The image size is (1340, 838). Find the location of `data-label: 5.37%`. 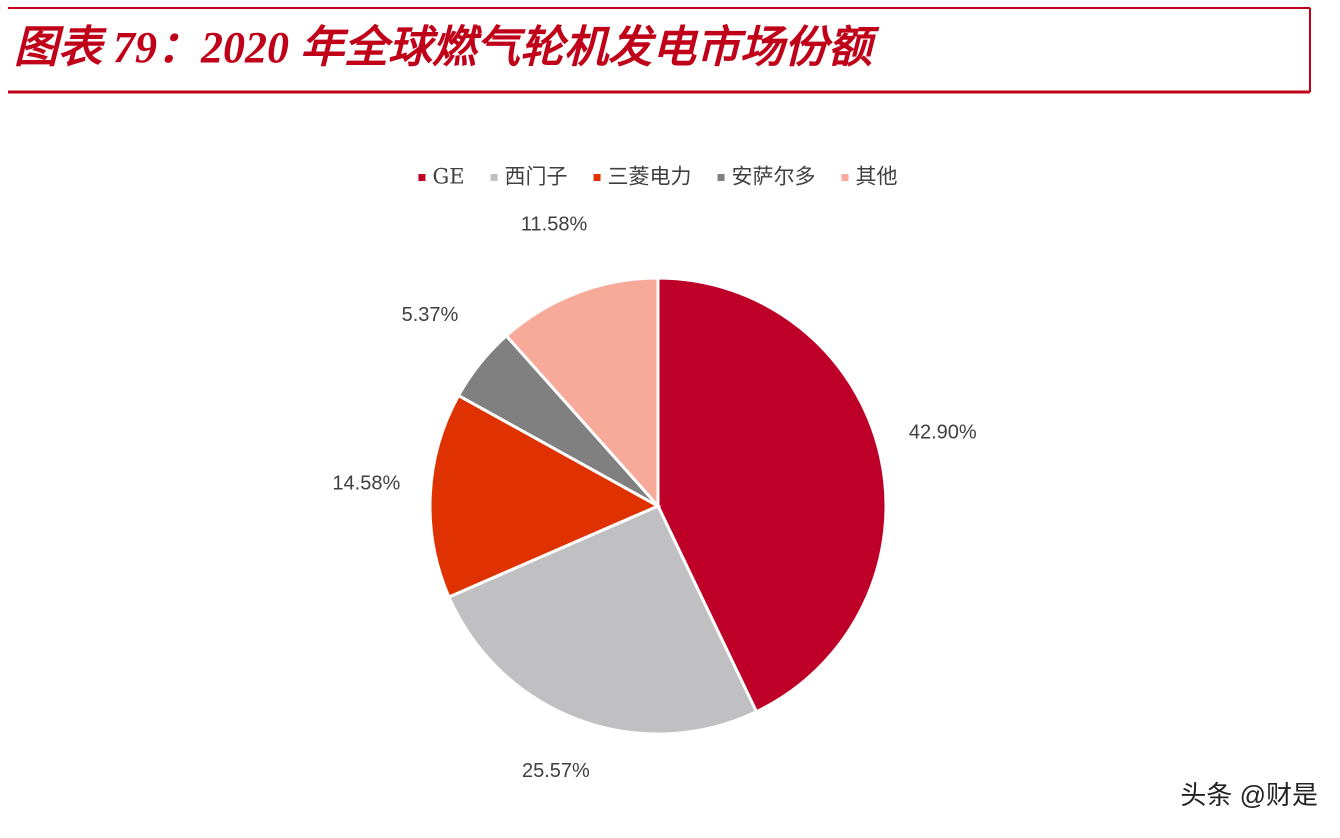

data-label: 5.37% is located at coordinates (430, 315).